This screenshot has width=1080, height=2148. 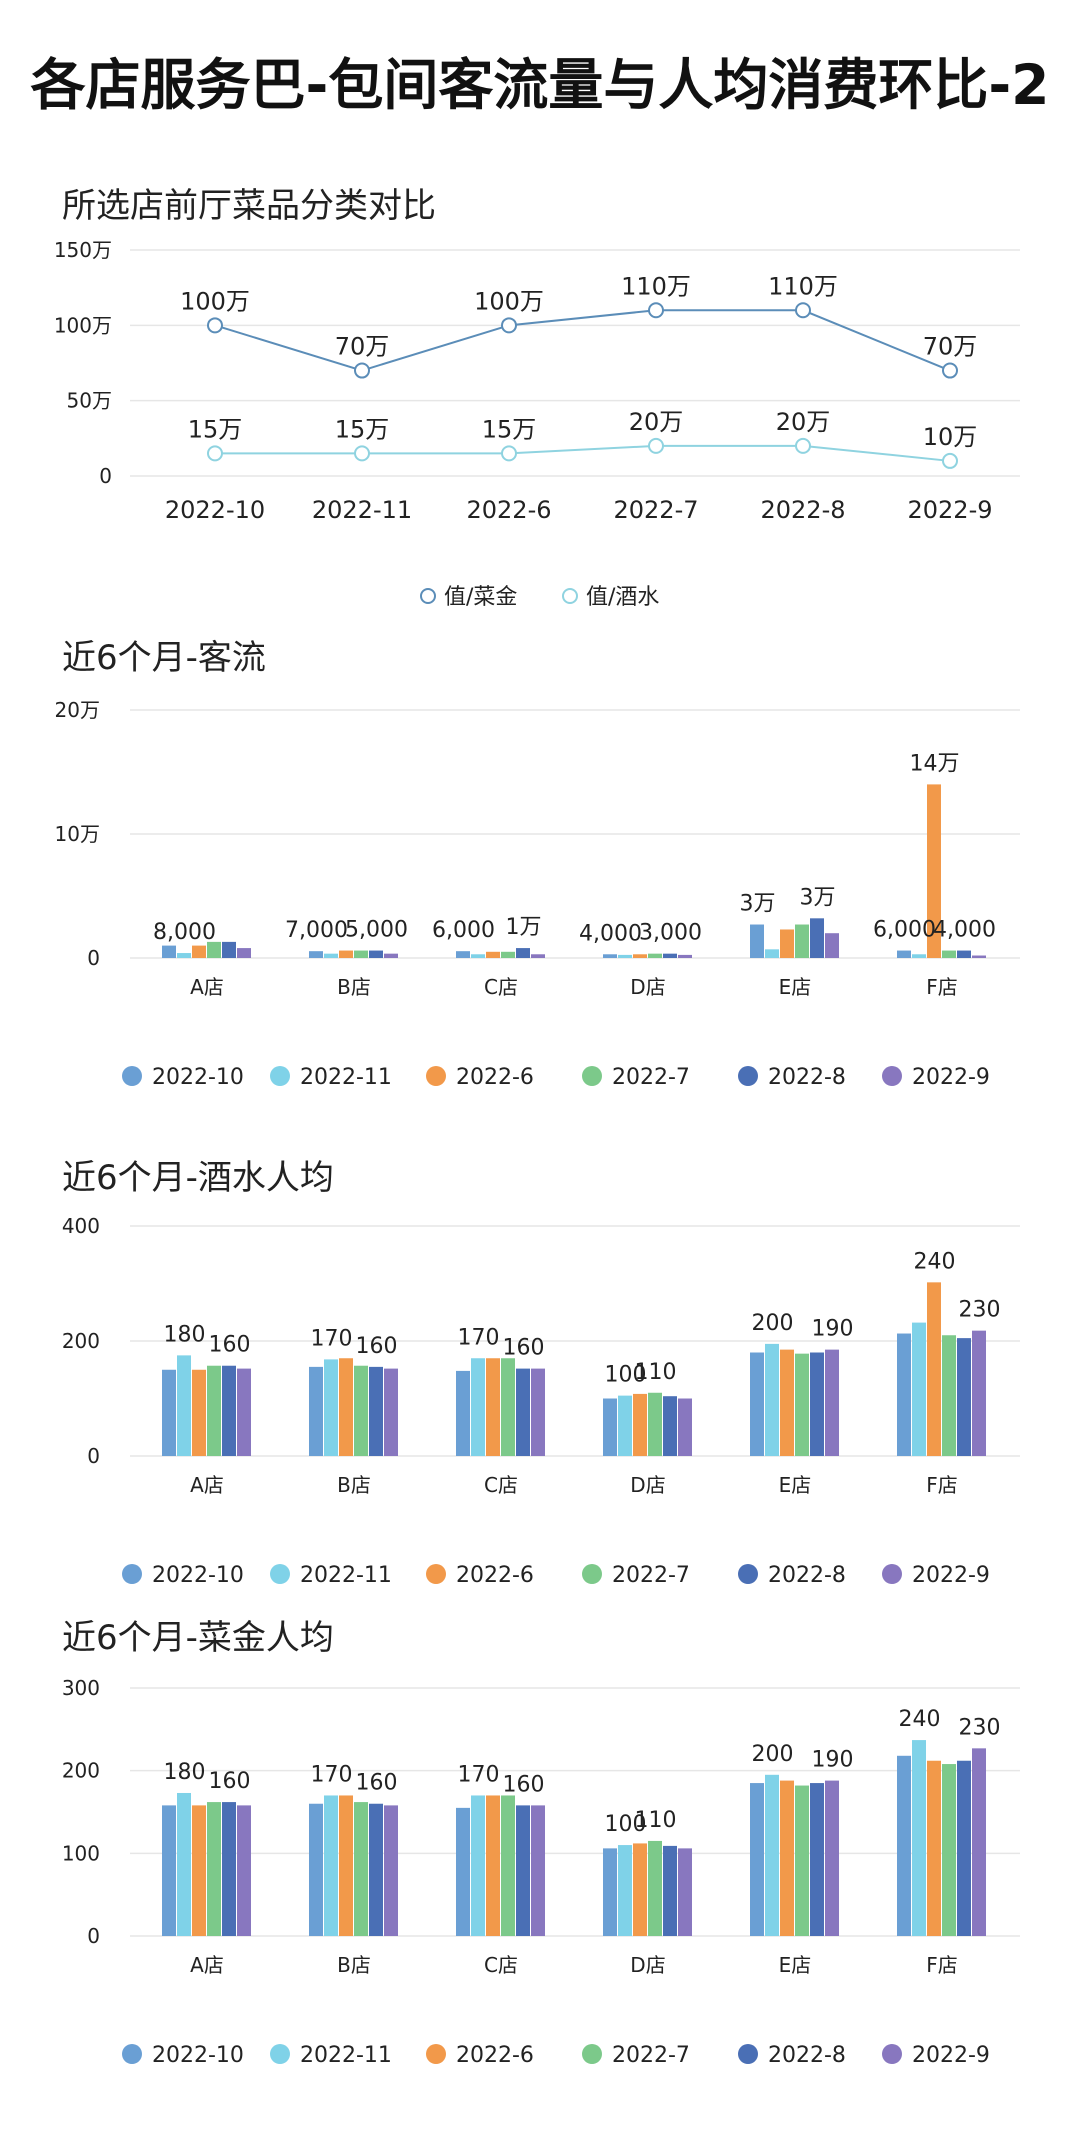 I want to click on data-label: 20万, so click(x=803, y=422).